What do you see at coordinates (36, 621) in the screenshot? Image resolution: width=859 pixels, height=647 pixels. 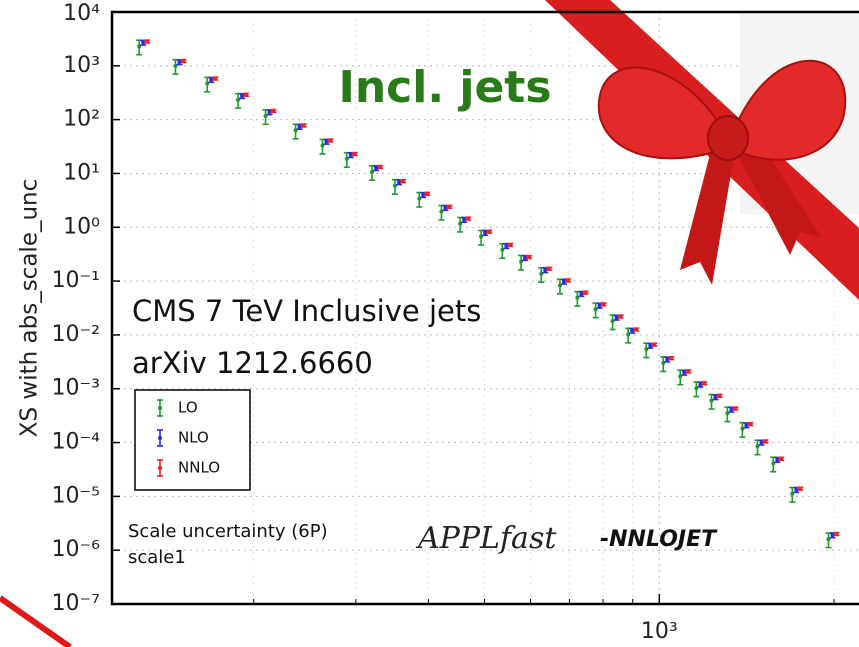 I see `ribbon-edge` at bounding box center [36, 621].